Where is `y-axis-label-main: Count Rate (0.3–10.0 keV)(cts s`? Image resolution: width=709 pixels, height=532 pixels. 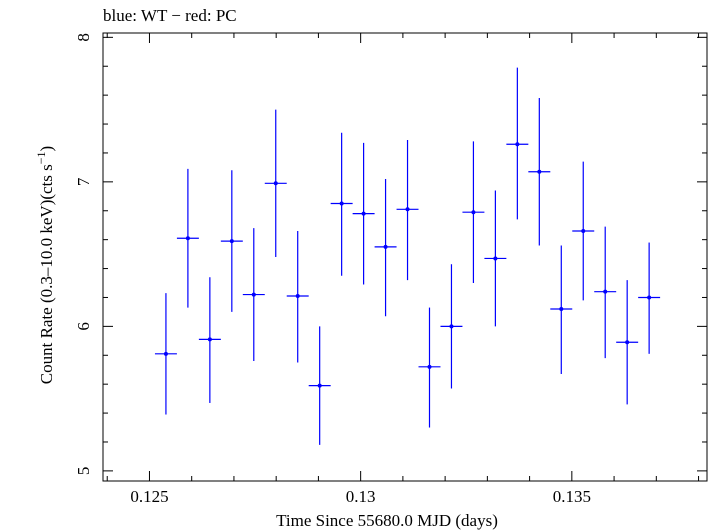 y-axis-label-main: Count Rate (0.3–10.0 keV)(cts s is located at coordinates (46, 274).